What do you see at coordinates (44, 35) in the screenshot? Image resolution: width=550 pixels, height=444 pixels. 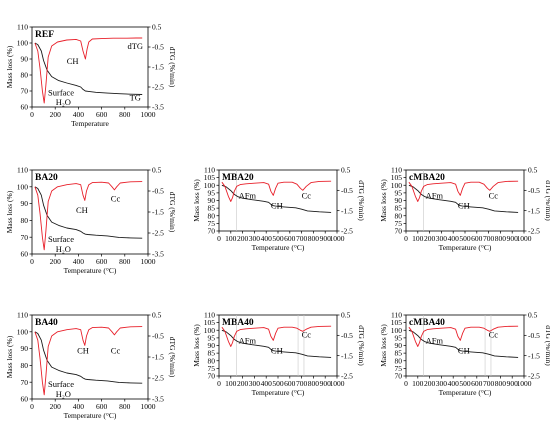 I see `panel-title: REF` at bounding box center [44, 35].